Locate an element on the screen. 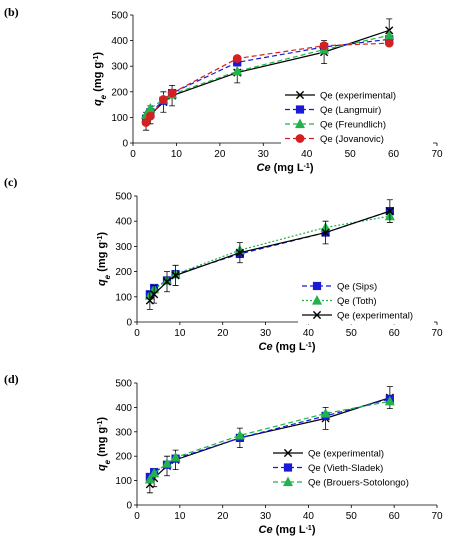 The height and width of the screenshot is (550, 451). panel-label: (b) is located at coordinates (11, 12).